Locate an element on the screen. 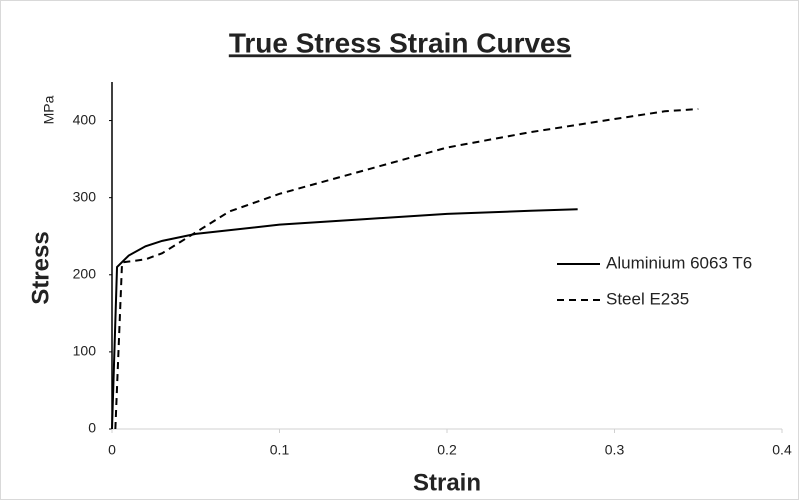 Image resolution: width=799 pixels, height=500 pixels. chart-title: True Stress Strain Curves is located at coordinates (400, 42).